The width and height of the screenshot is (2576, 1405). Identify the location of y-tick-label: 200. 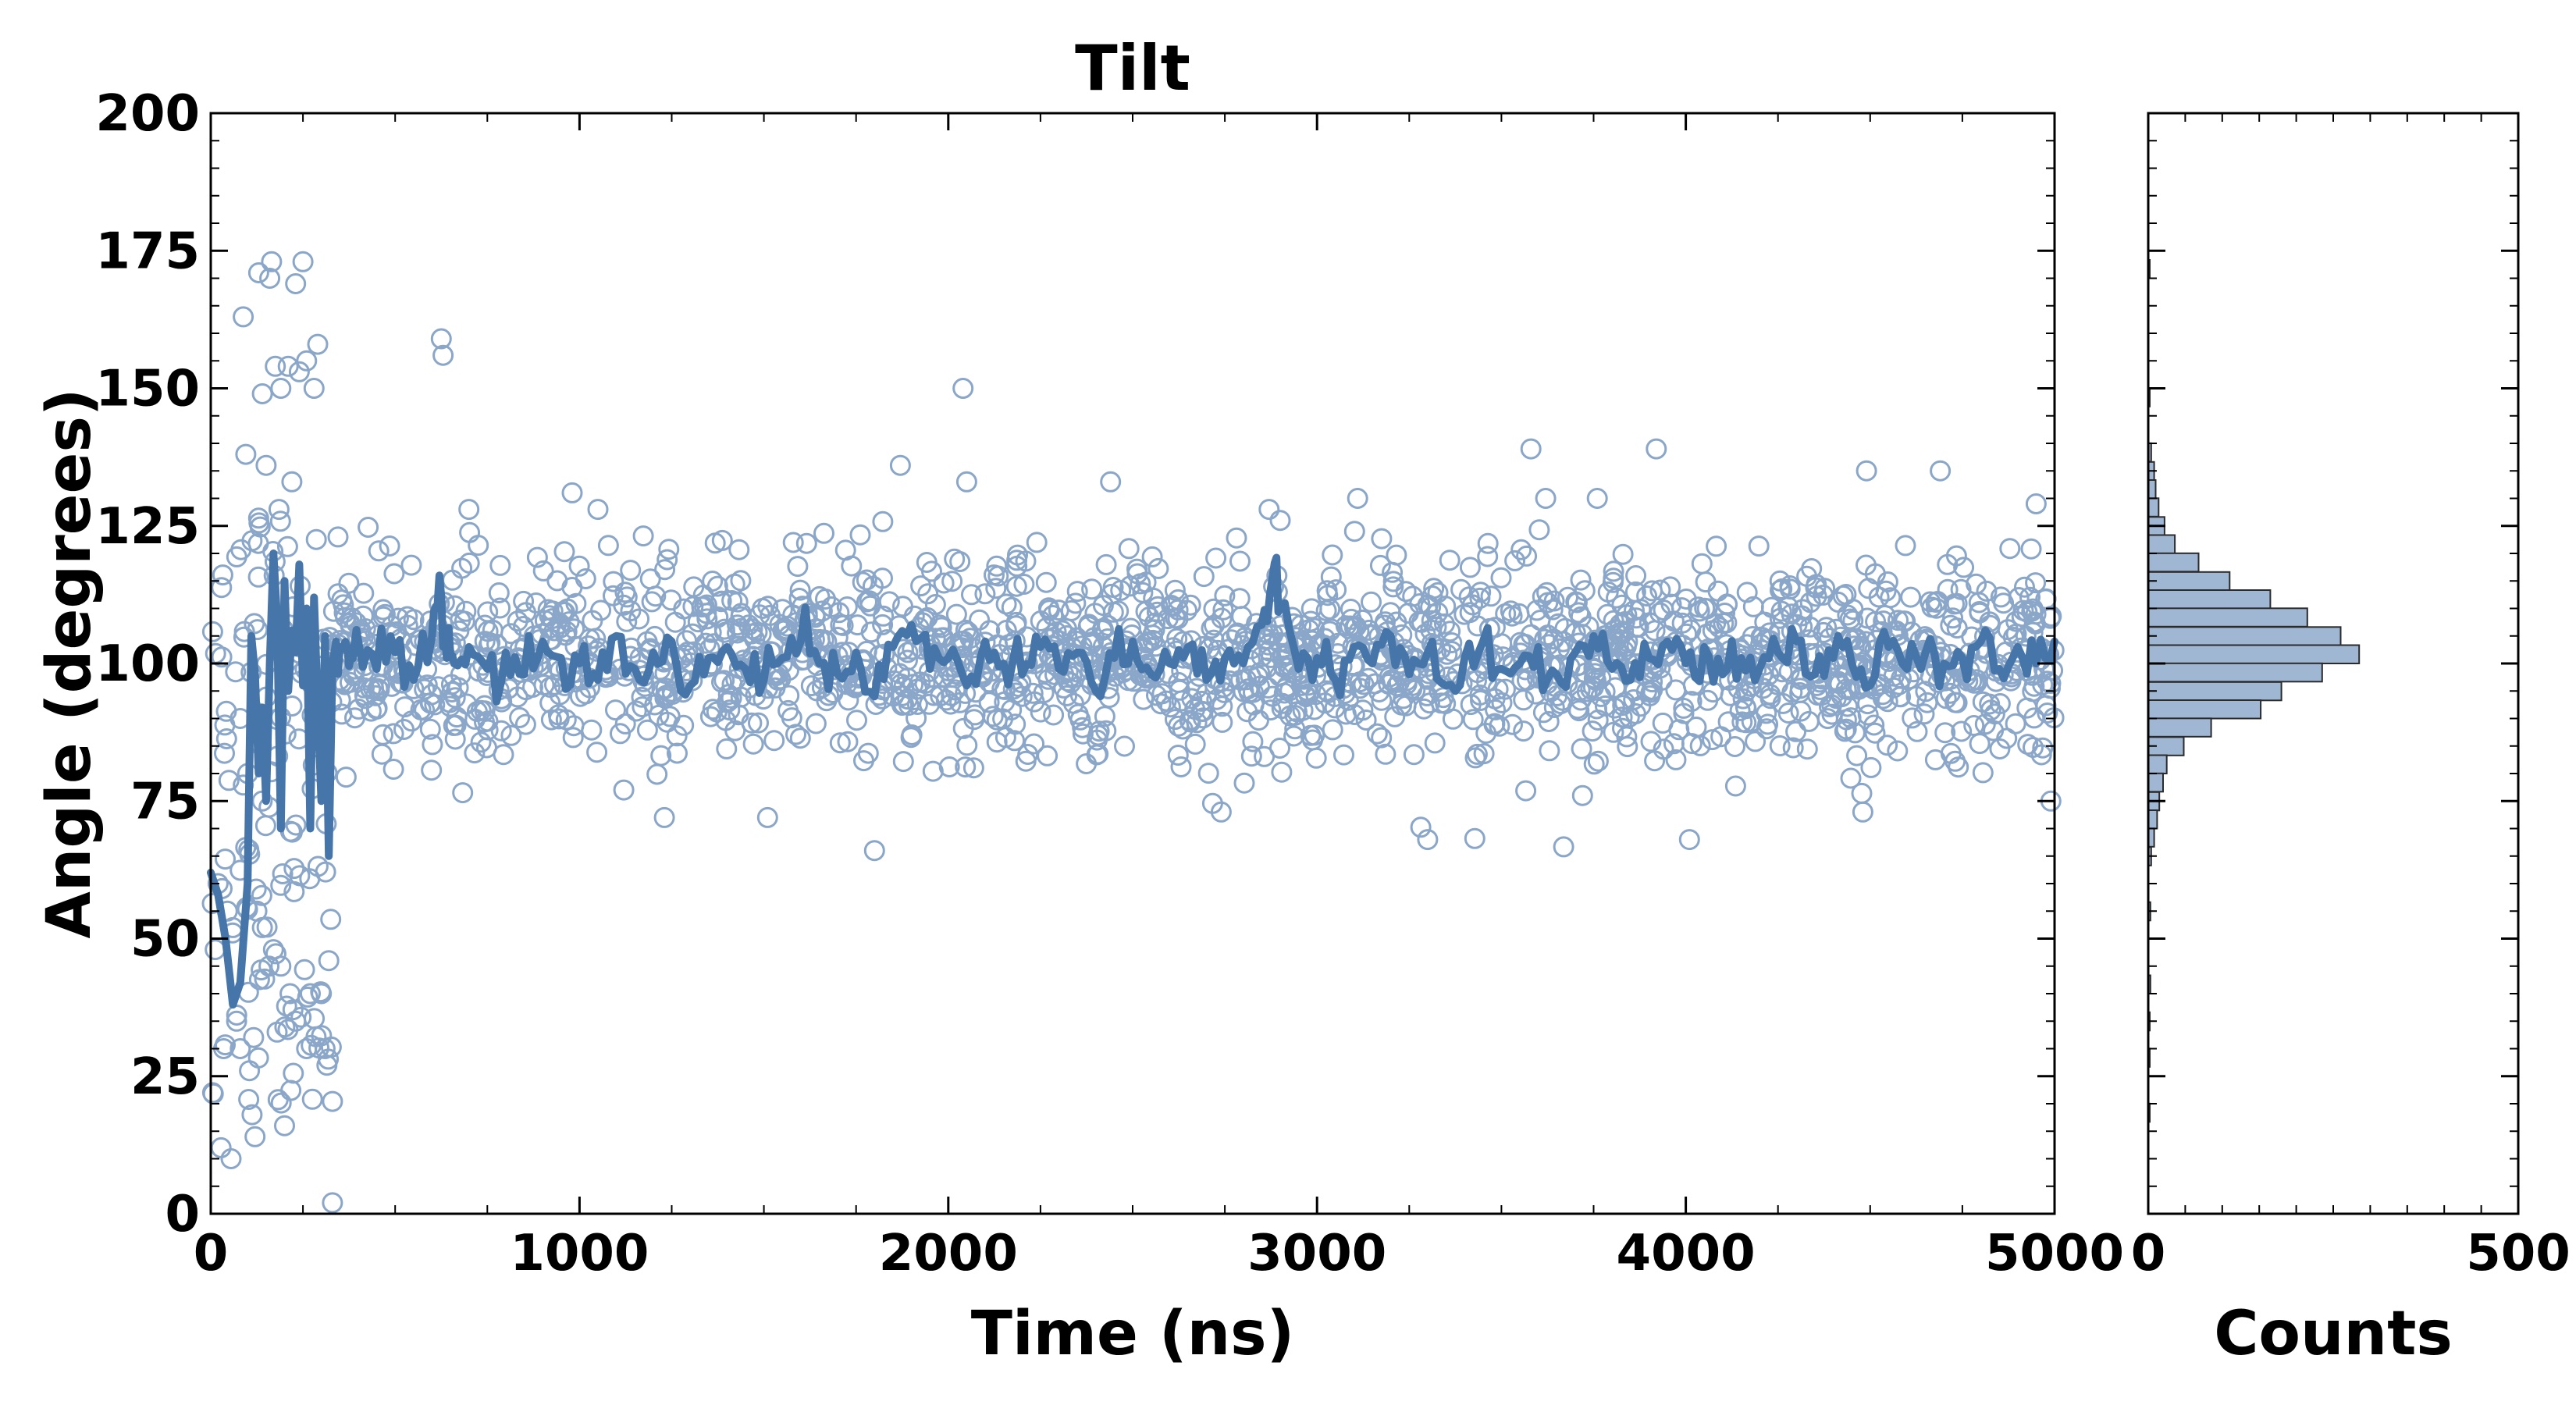
(147, 114).